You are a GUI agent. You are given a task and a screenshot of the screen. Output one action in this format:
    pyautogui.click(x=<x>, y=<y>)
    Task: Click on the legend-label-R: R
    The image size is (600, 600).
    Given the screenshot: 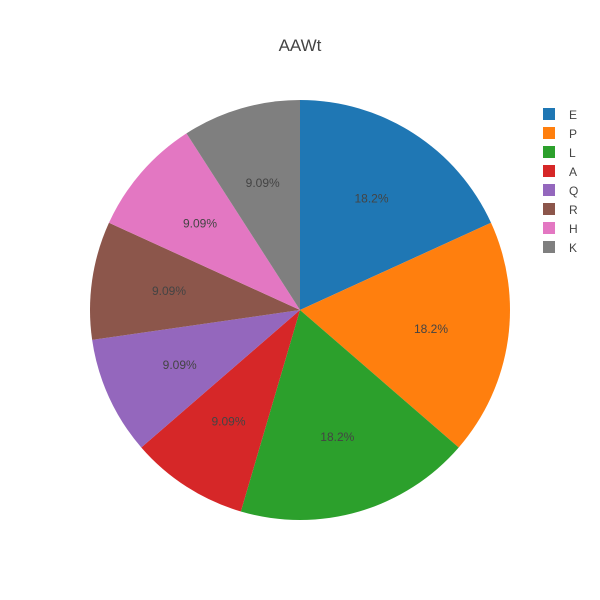 What is the action you would take?
    pyautogui.click(x=573, y=210)
    